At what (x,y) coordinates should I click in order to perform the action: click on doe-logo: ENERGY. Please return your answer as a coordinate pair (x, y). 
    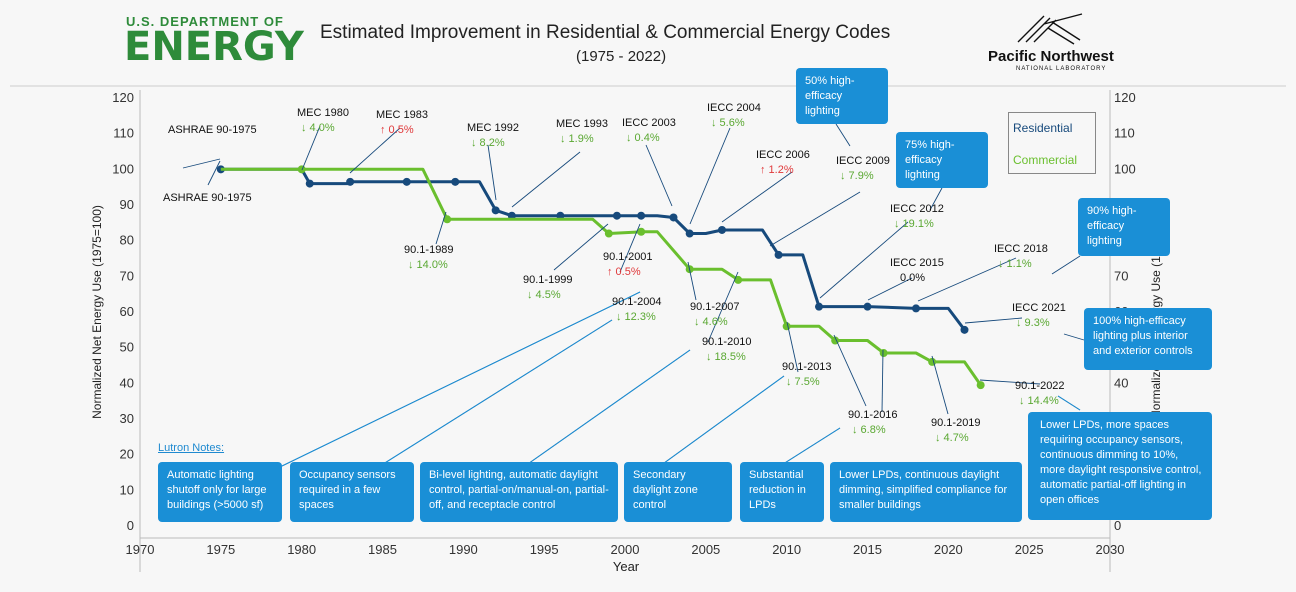
    Looking at the image, I should click on (214, 47).